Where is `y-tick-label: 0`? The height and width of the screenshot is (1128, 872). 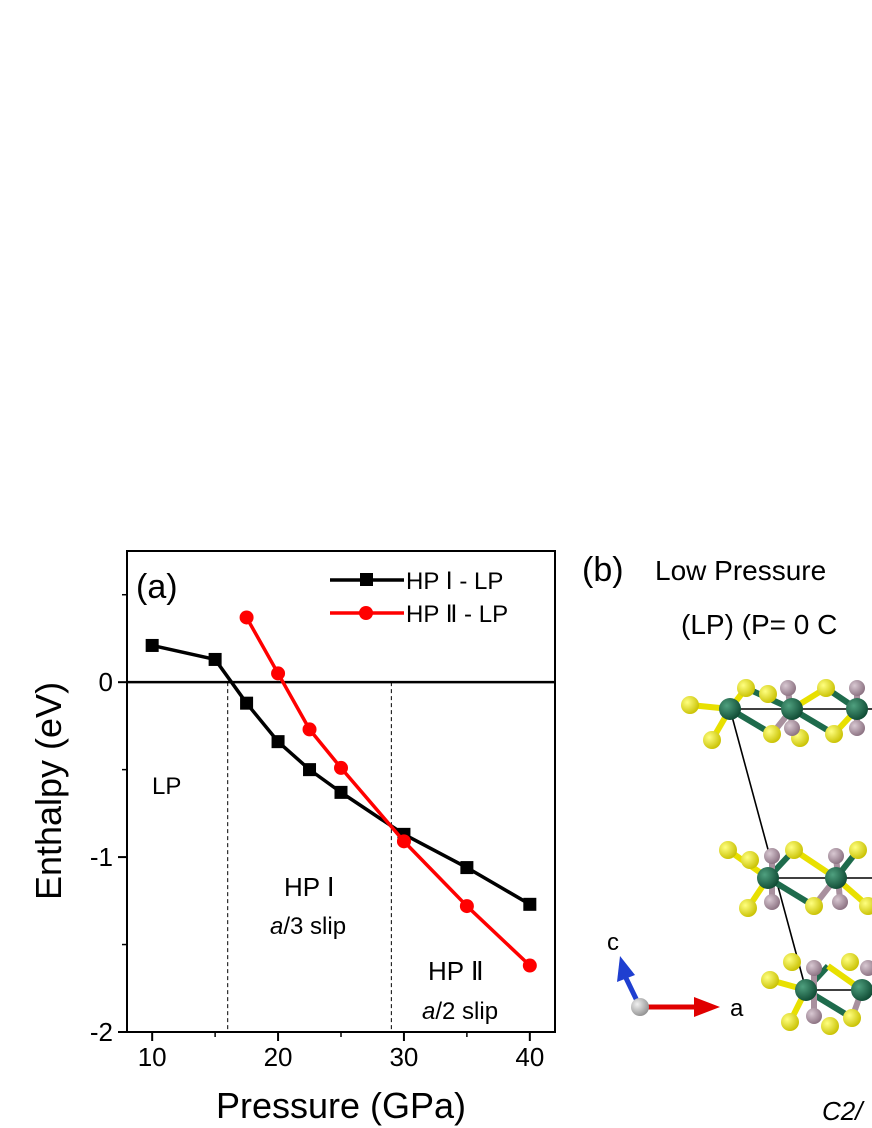 y-tick-label: 0 is located at coordinates (106, 682).